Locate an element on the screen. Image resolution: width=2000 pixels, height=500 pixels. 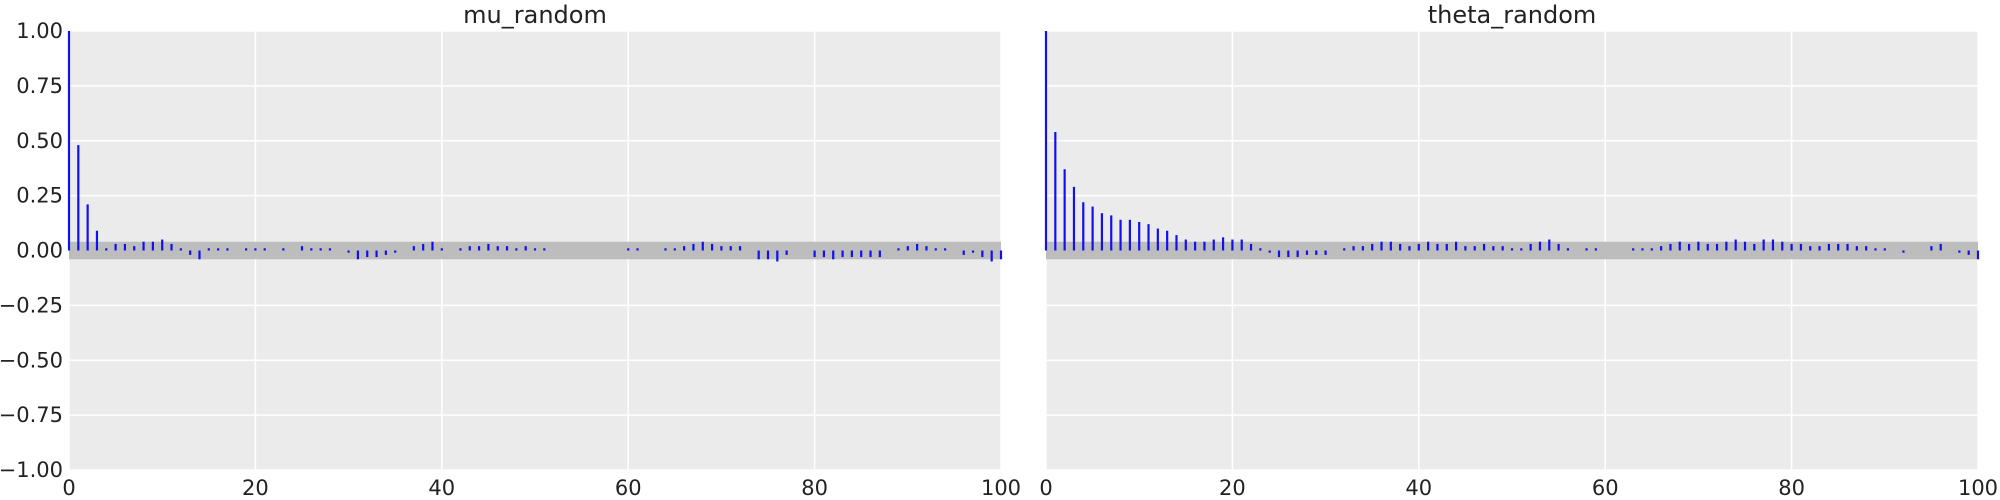
y-tick-label: 0.00 is located at coordinates (39, 251).